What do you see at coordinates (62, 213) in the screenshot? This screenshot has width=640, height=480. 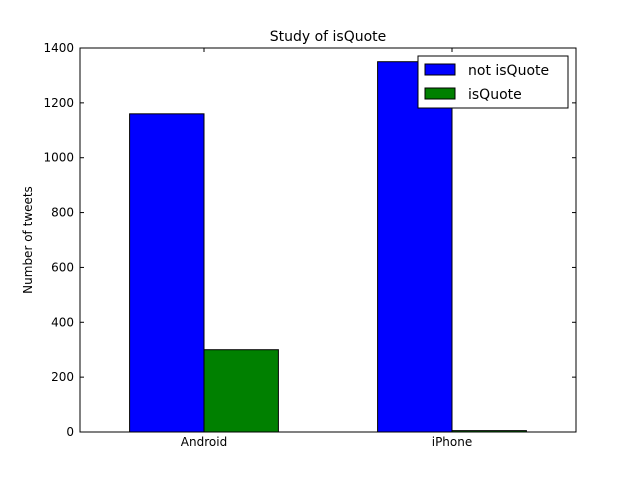 I see `y-tick-label: 800` at bounding box center [62, 213].